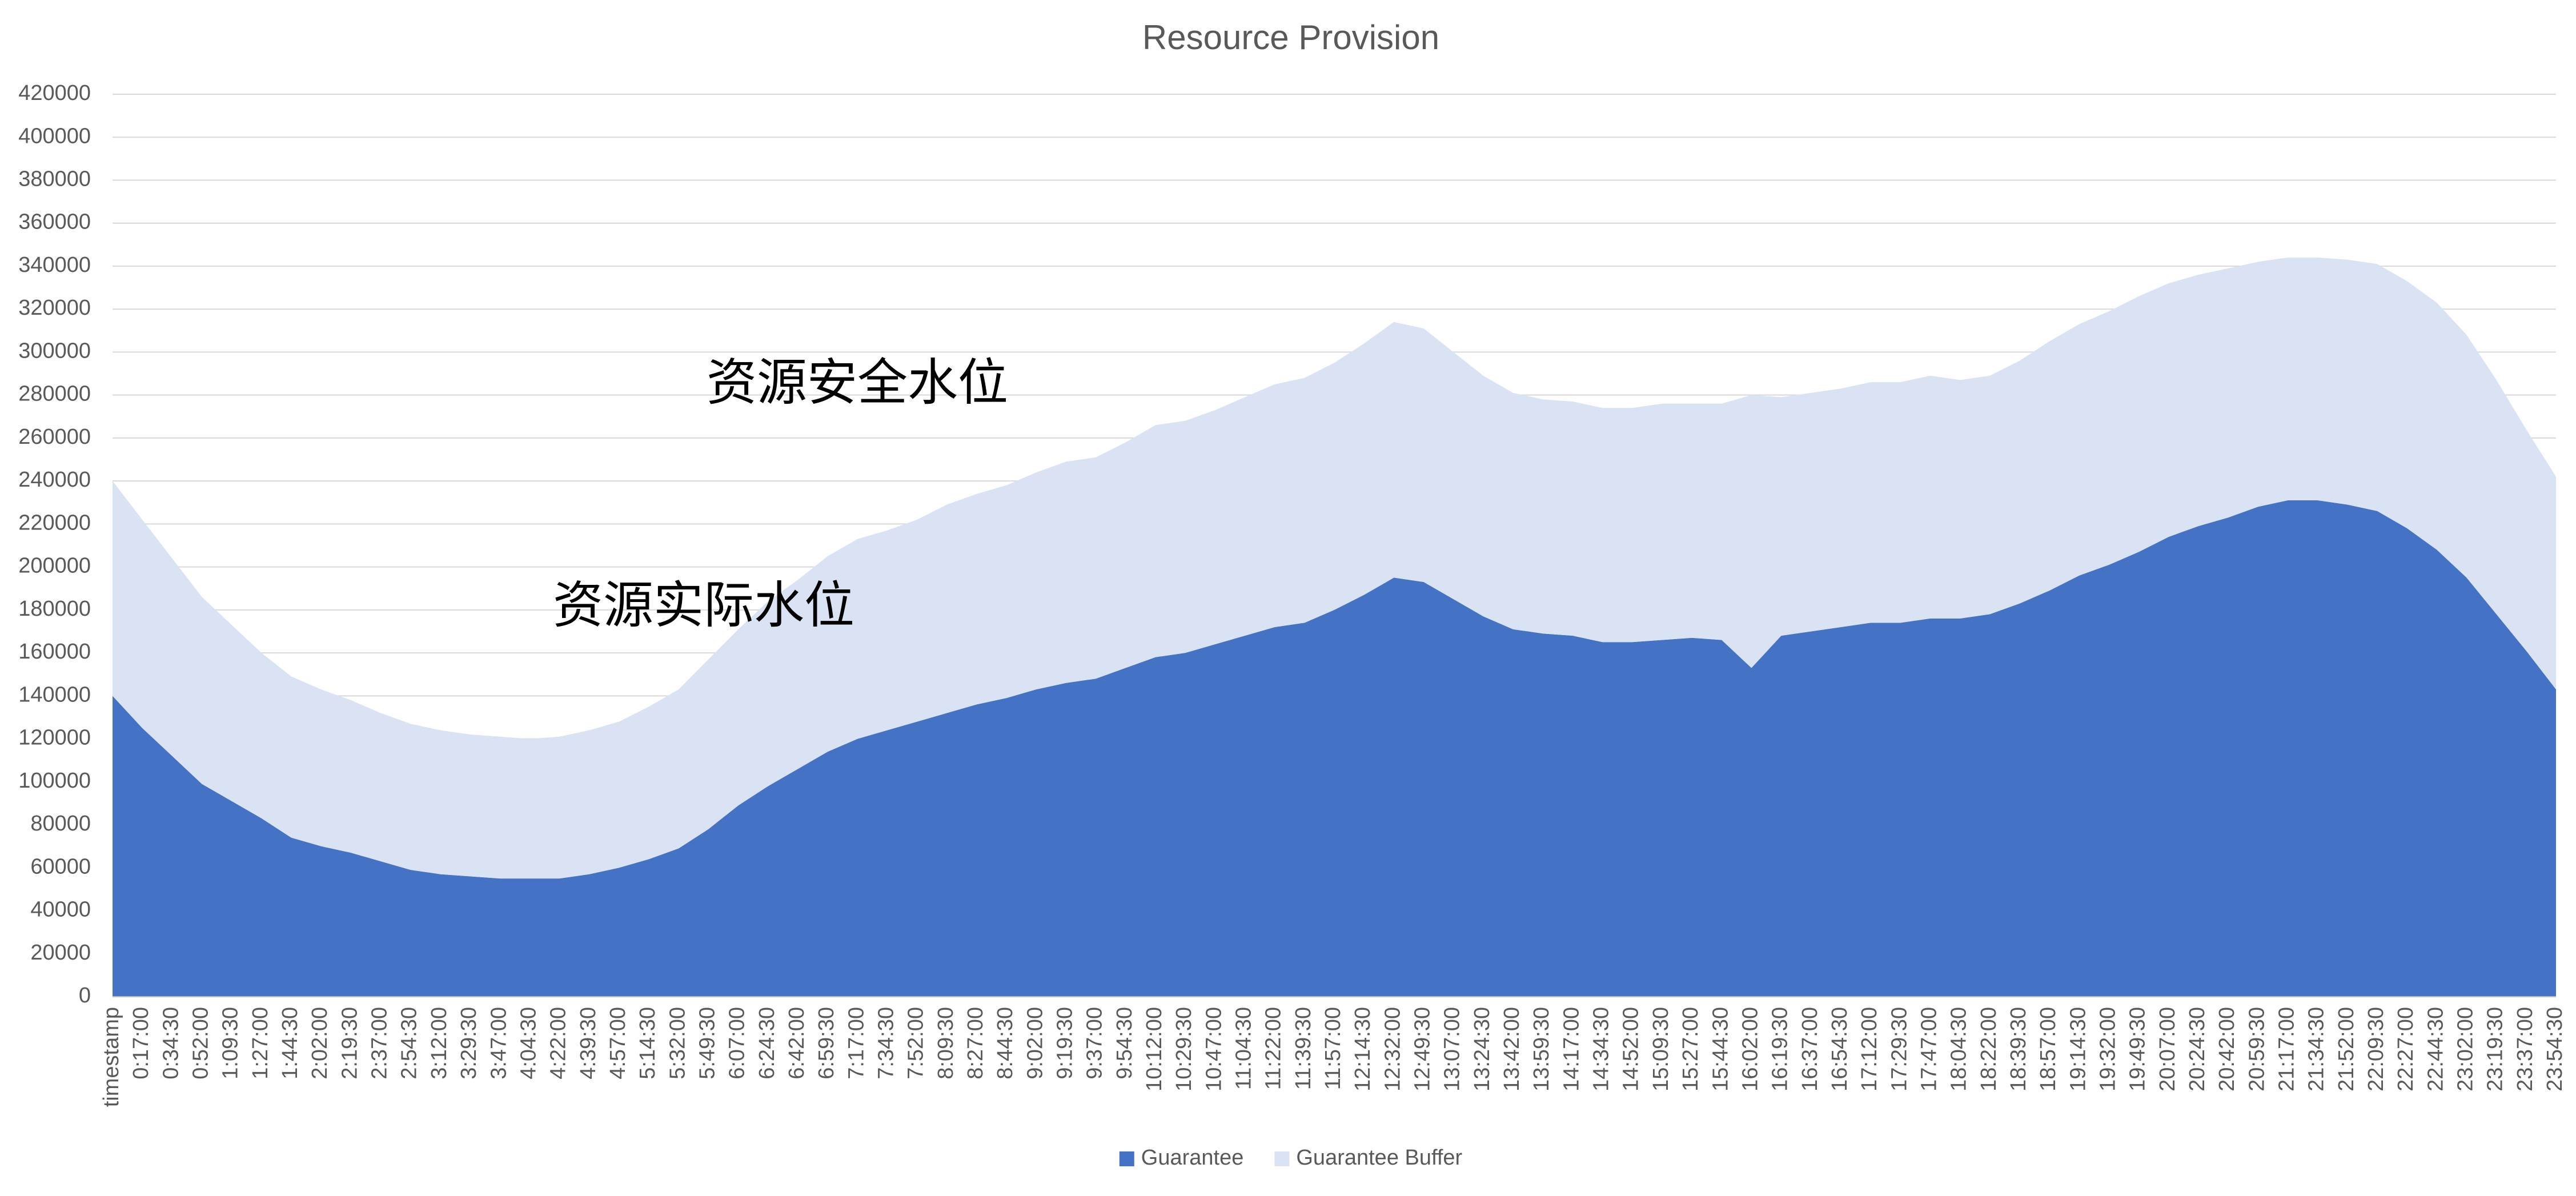  I want to click on x-tick-label: 16:19:30, so click(1780, 1049).